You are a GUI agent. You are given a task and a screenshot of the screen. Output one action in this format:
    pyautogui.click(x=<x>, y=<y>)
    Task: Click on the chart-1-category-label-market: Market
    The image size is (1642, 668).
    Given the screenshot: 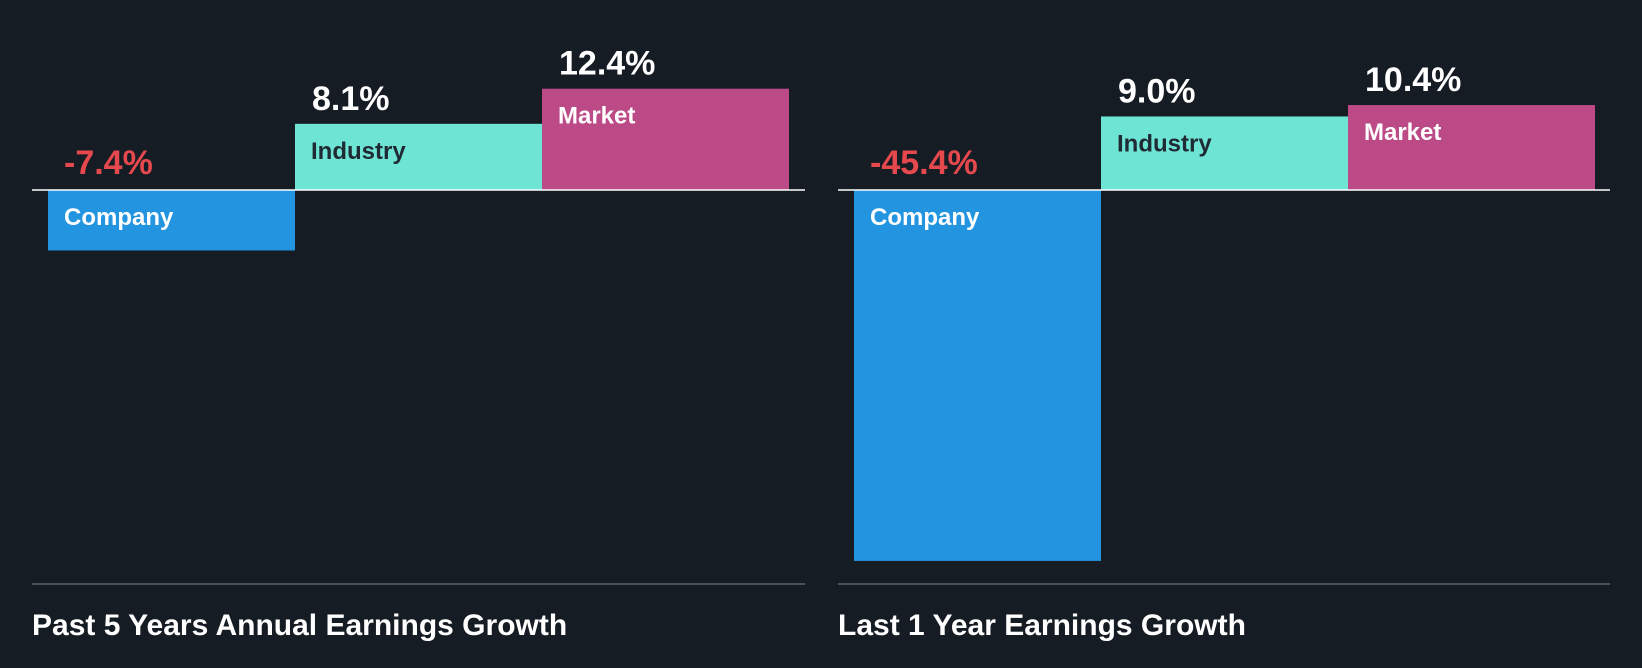 What is the action you would take?
    pyautogui.click(x=596, y=116)
    